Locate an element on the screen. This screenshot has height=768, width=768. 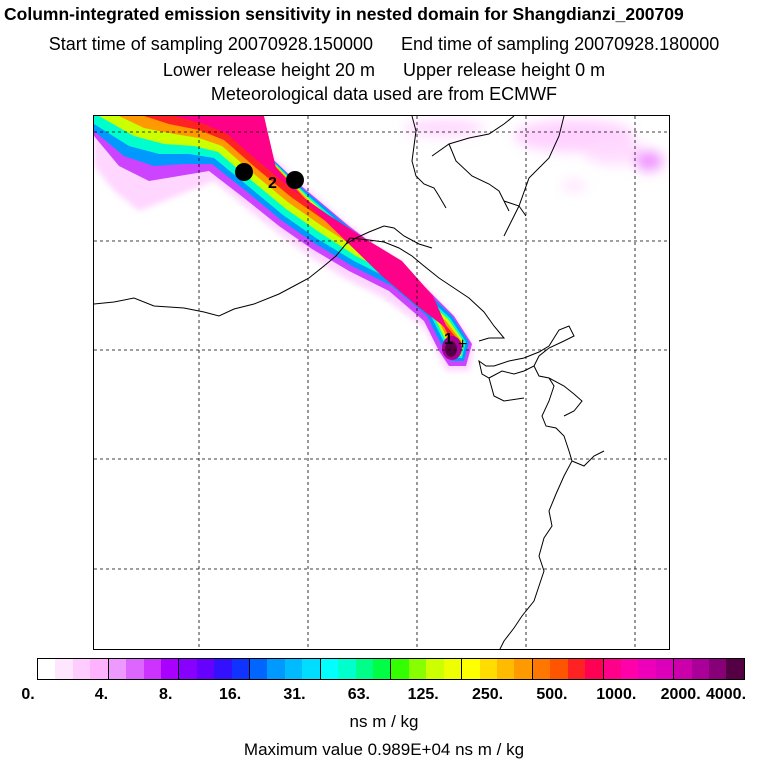
upper-release-label: Upper release height 0 m is located at coordinates (504, 70).